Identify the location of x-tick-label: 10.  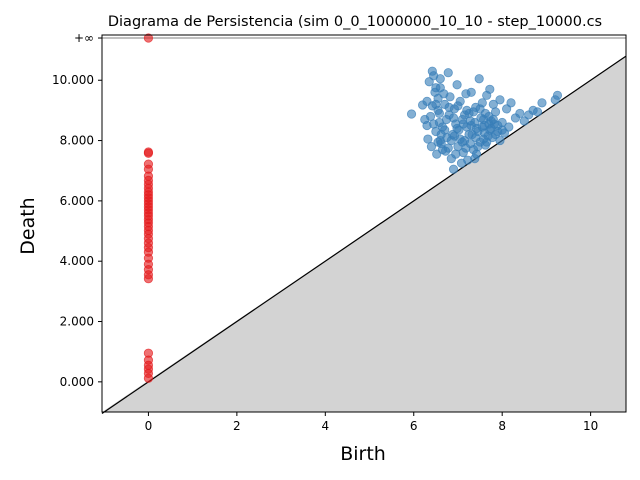
(590, 426).